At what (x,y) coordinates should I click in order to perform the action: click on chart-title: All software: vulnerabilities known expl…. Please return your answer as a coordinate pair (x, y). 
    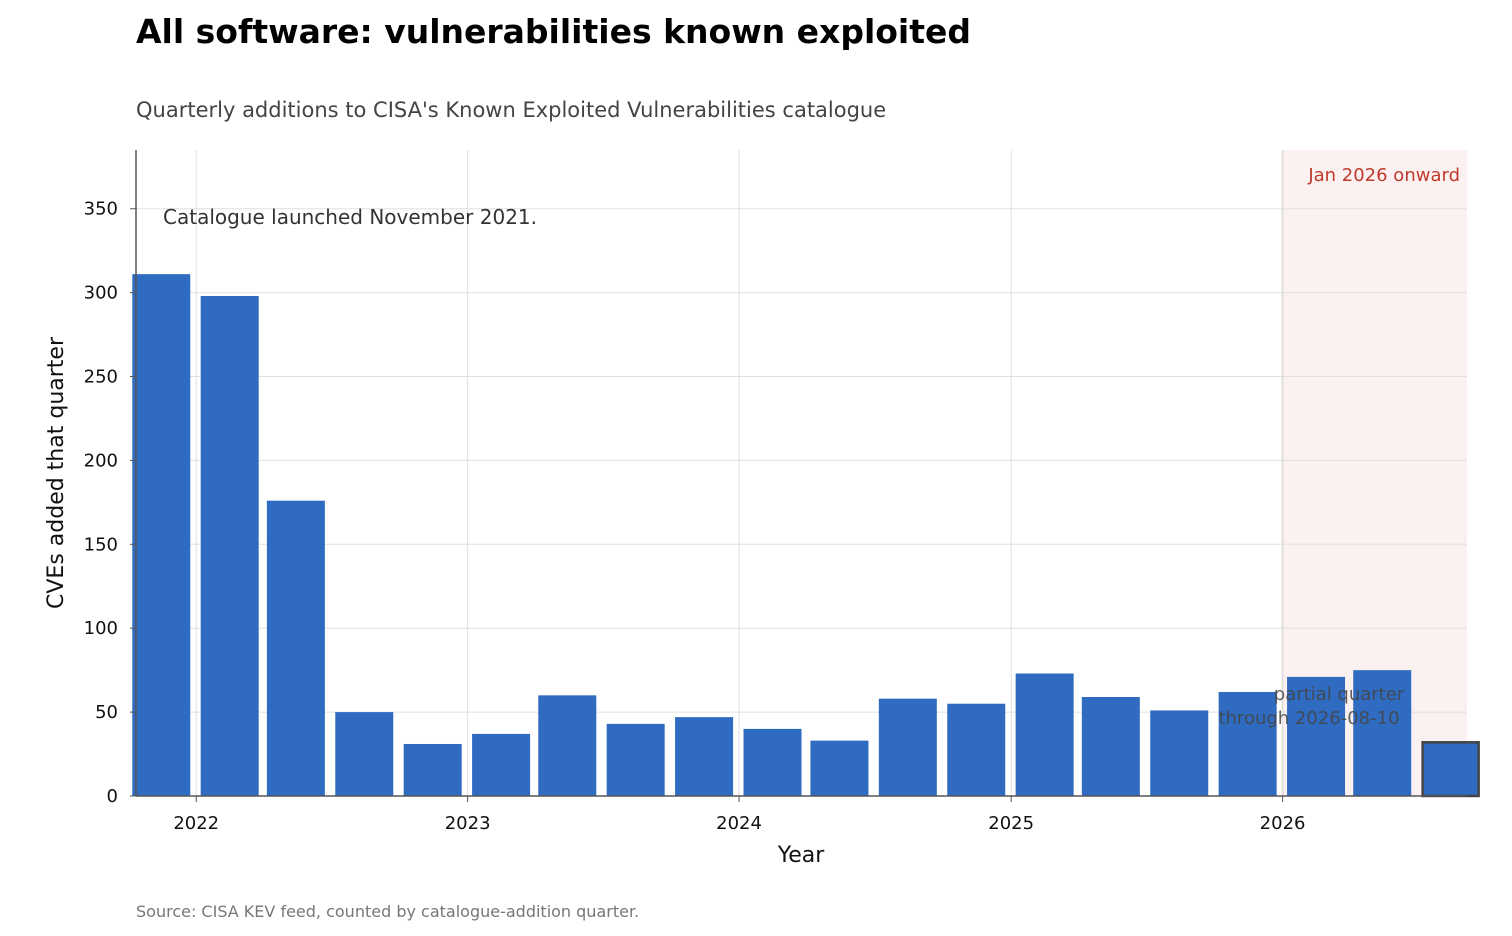
    Looking at the image, I should click on (554, 31).